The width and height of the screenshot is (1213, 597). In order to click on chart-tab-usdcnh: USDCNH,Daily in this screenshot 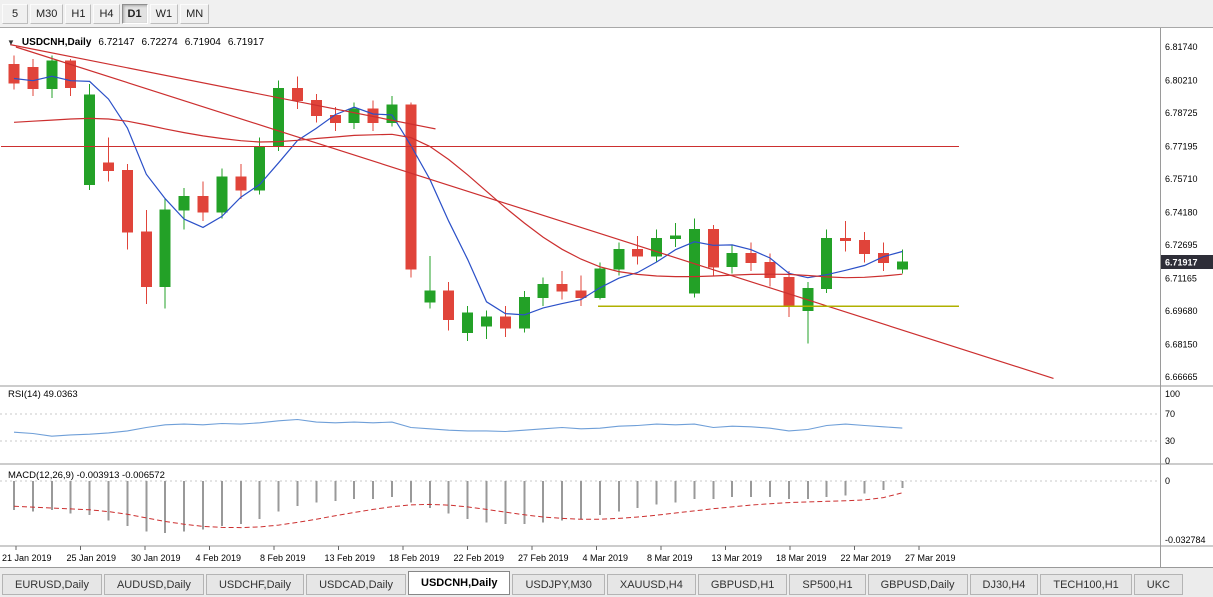, I will do `click(459, 583)`.